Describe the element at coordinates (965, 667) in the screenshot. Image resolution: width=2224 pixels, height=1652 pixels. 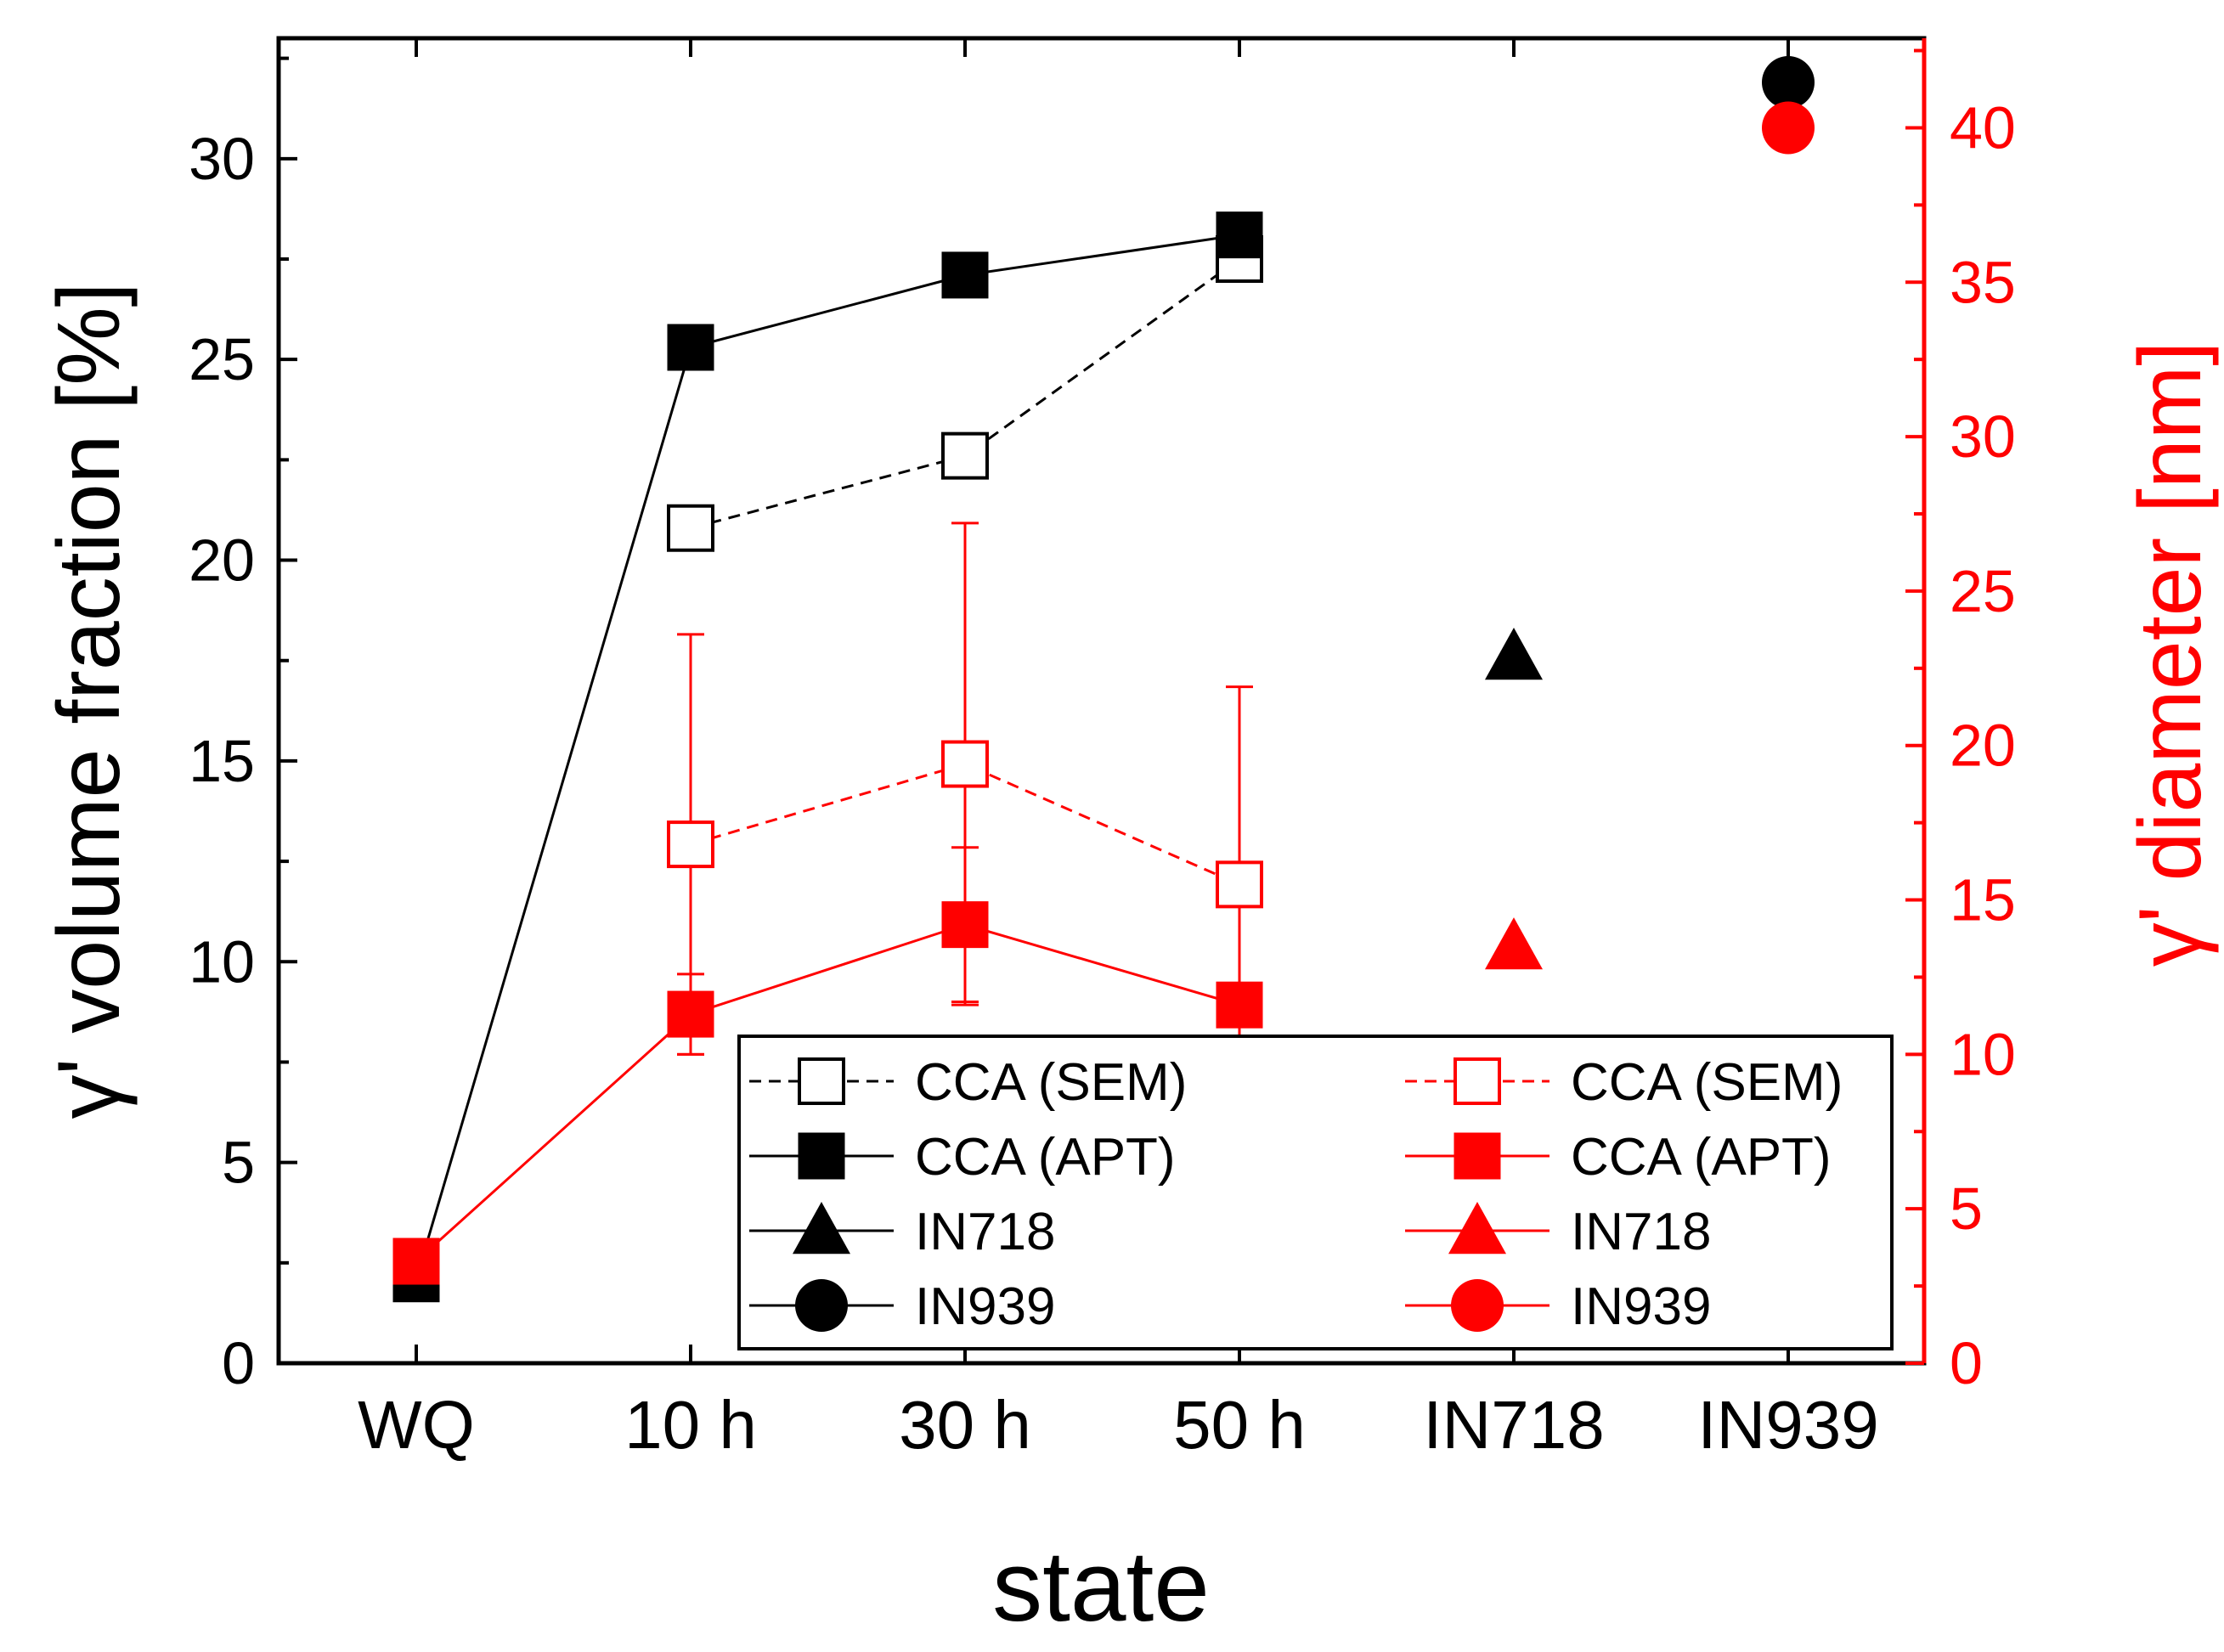
I see `error-bars` at that location.